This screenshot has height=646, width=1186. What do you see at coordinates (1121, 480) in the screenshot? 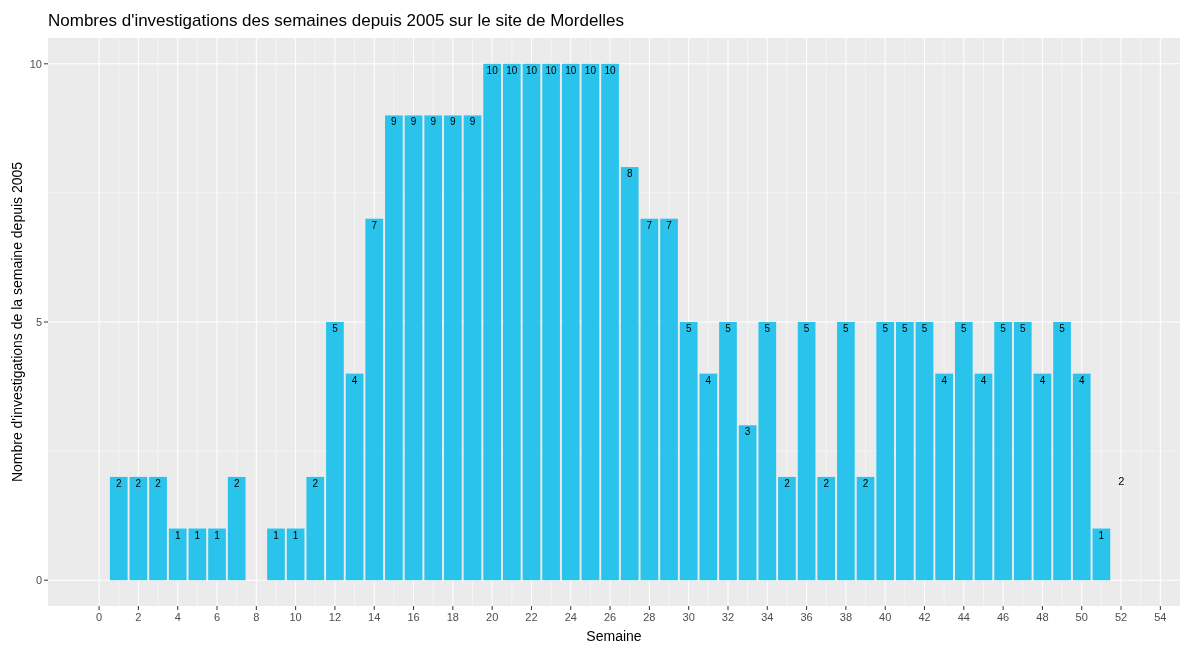
I see `annotation: 2` at bounding box center [1121, 480].